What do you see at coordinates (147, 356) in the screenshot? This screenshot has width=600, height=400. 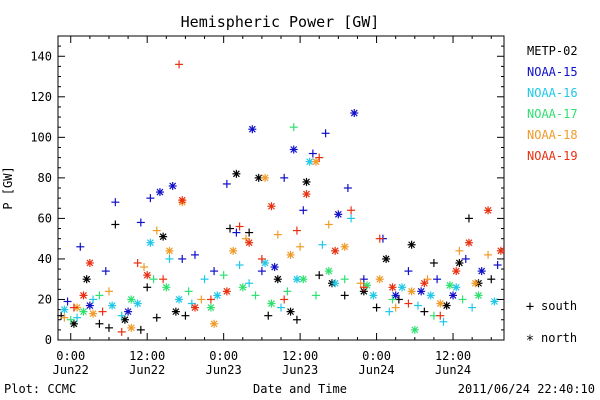 I see `x-tick-time-label: 12:00` at bounding box center [147, 356].